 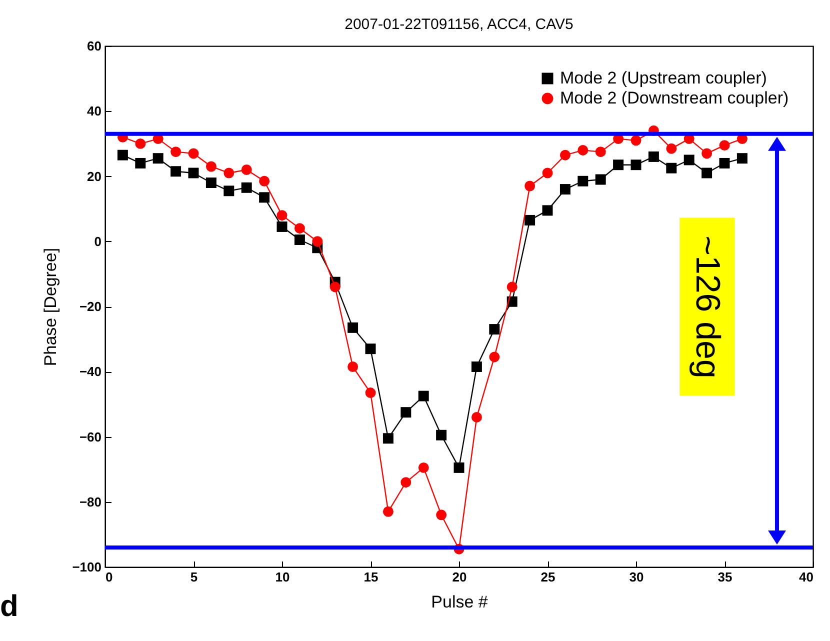 I want to click on x-tick-label: 15, so click(x=371, y=577).